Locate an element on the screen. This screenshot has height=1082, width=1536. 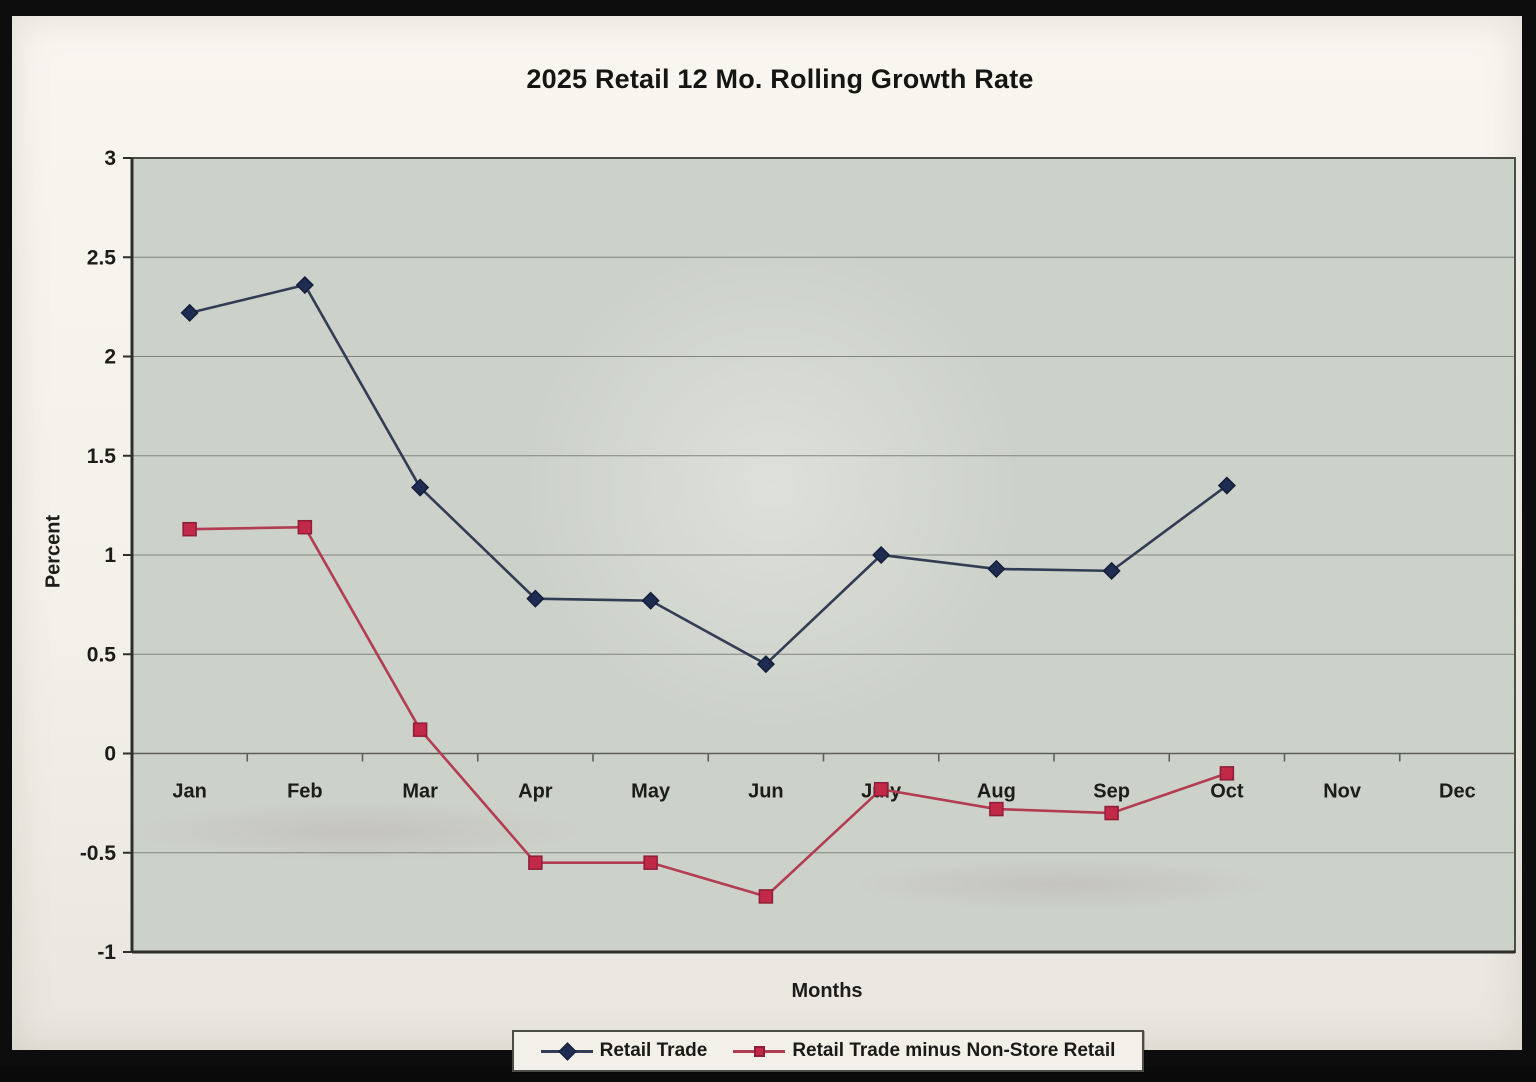
x-tick-label: Aug is located at coordinates (996, 792).